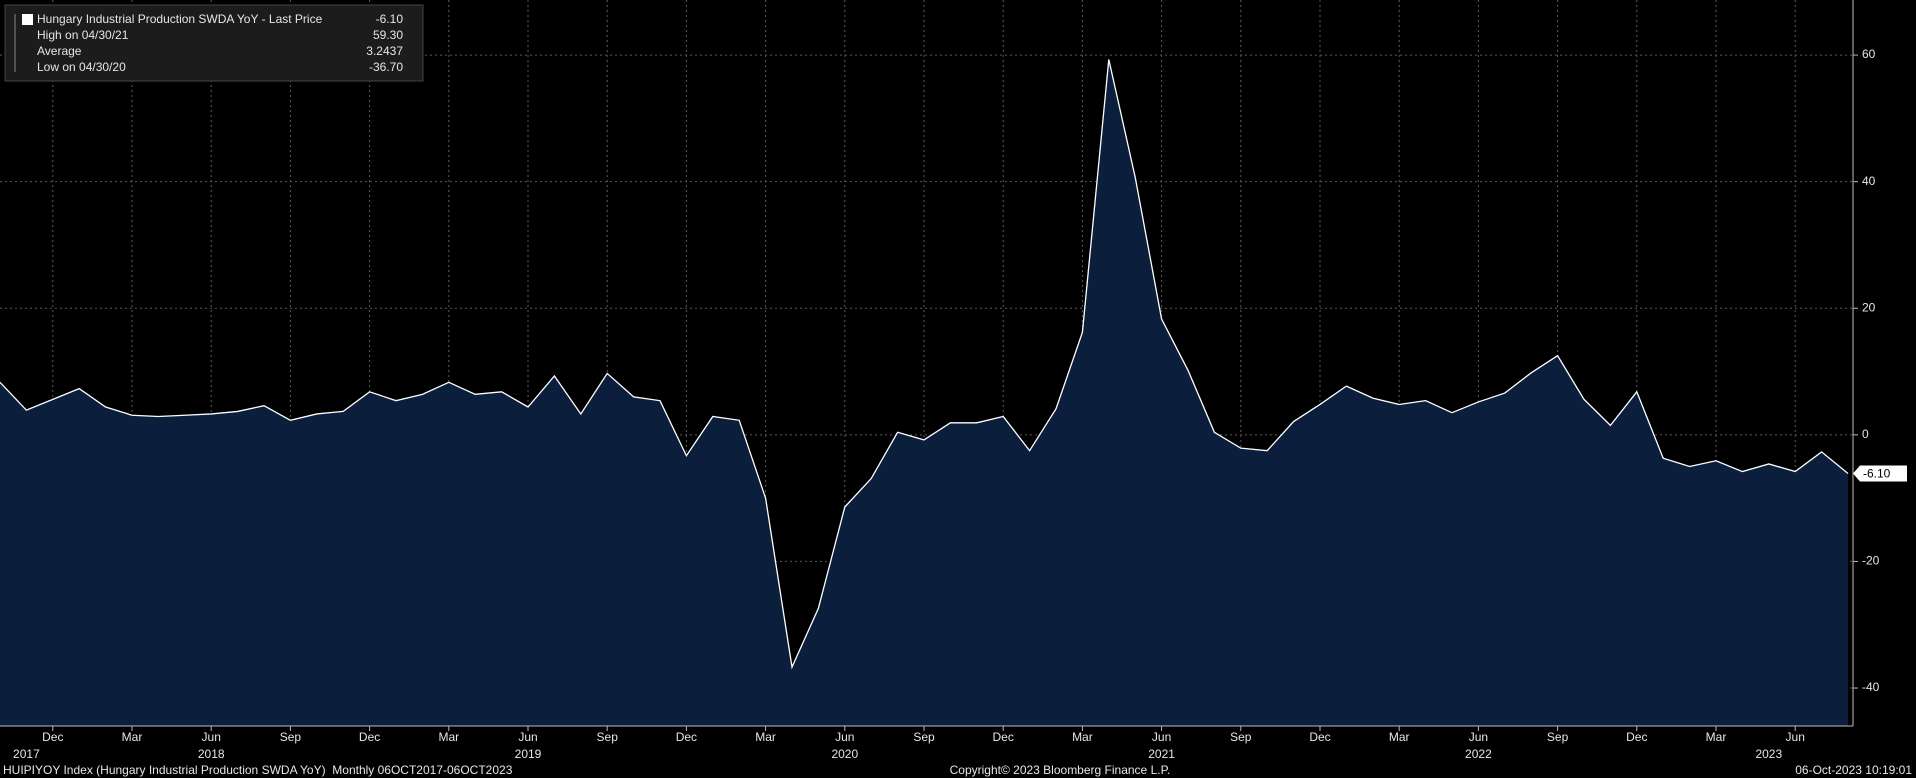 The width and height of the screenshot is (1916, 778). Describe the element at coordinates (59, 51) in the screenshot. I see `legend-stat-label: Average` at that location.